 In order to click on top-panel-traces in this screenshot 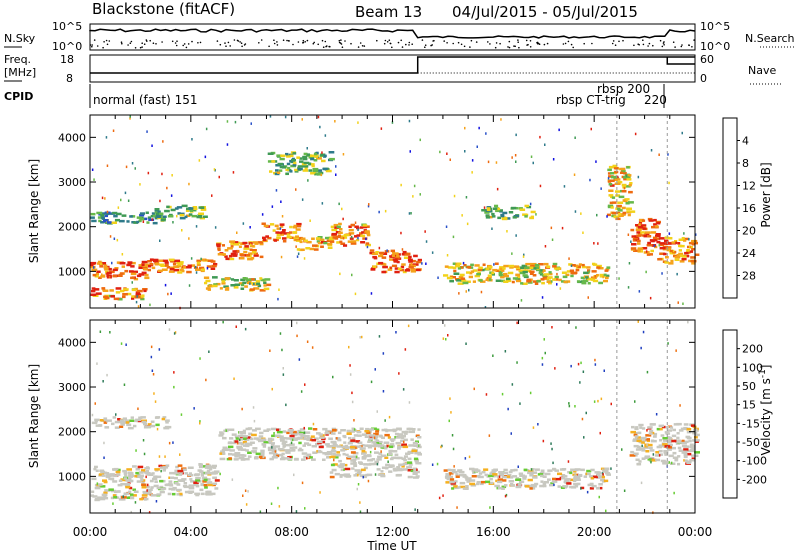, I will do `click(392, 51)`.